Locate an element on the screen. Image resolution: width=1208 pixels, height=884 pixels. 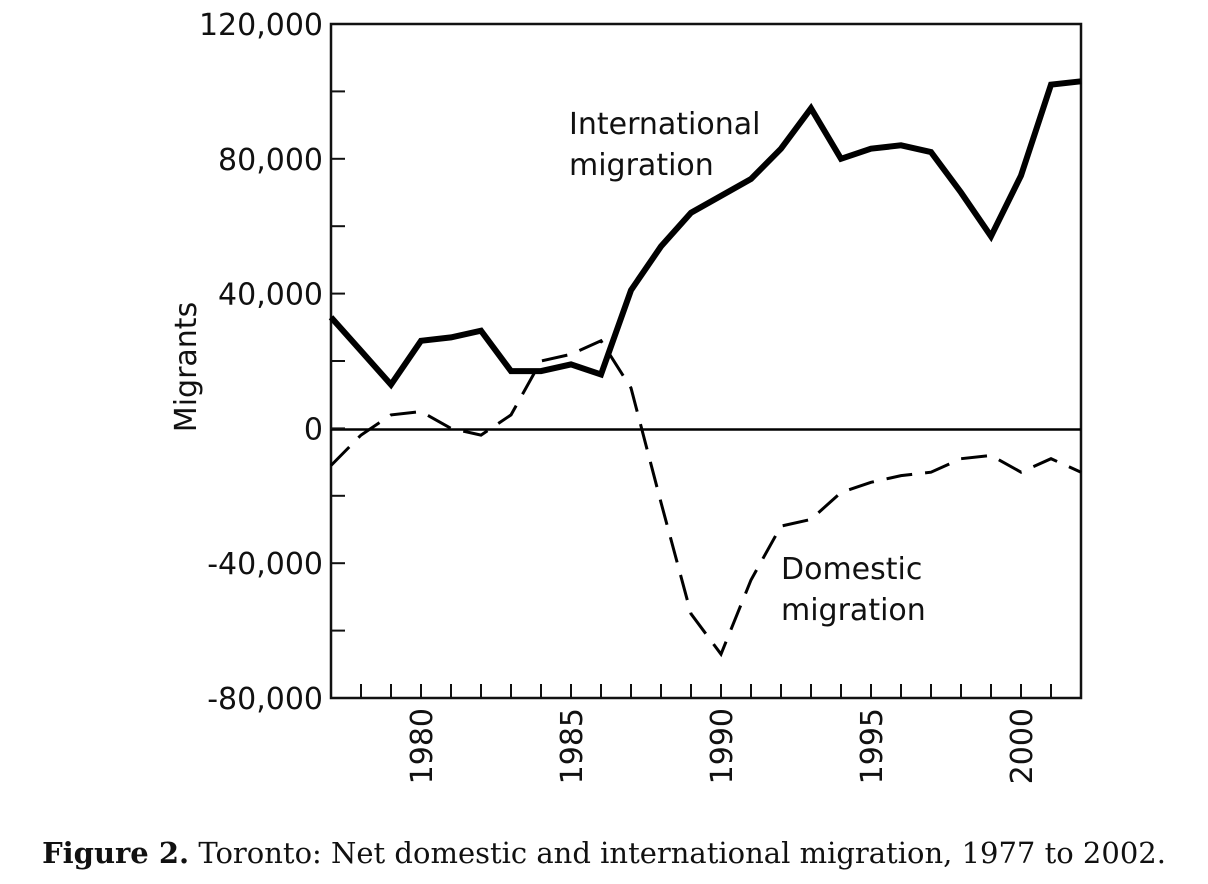
y-tick-label: -80,000 is located at coordinates (265, 699).